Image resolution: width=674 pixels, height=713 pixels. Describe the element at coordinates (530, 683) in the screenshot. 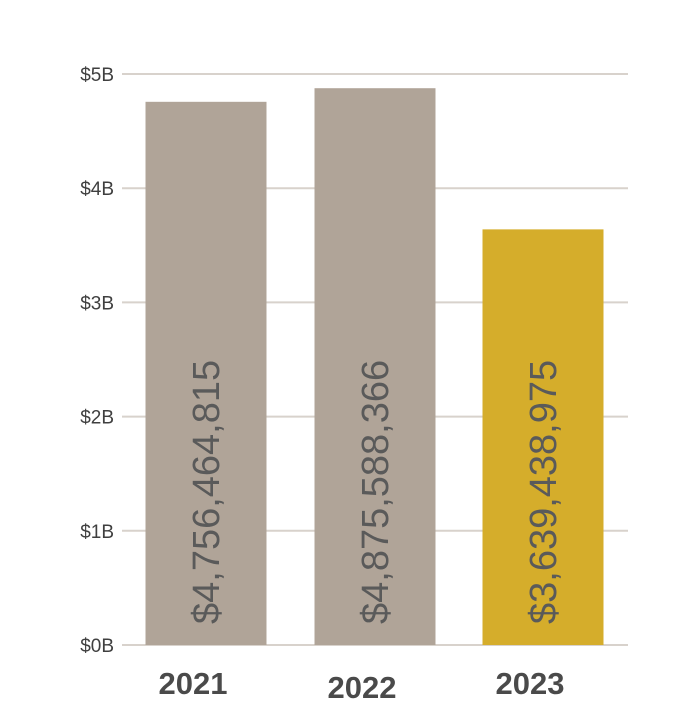

I see `x-tick-label: 2023` at that location.